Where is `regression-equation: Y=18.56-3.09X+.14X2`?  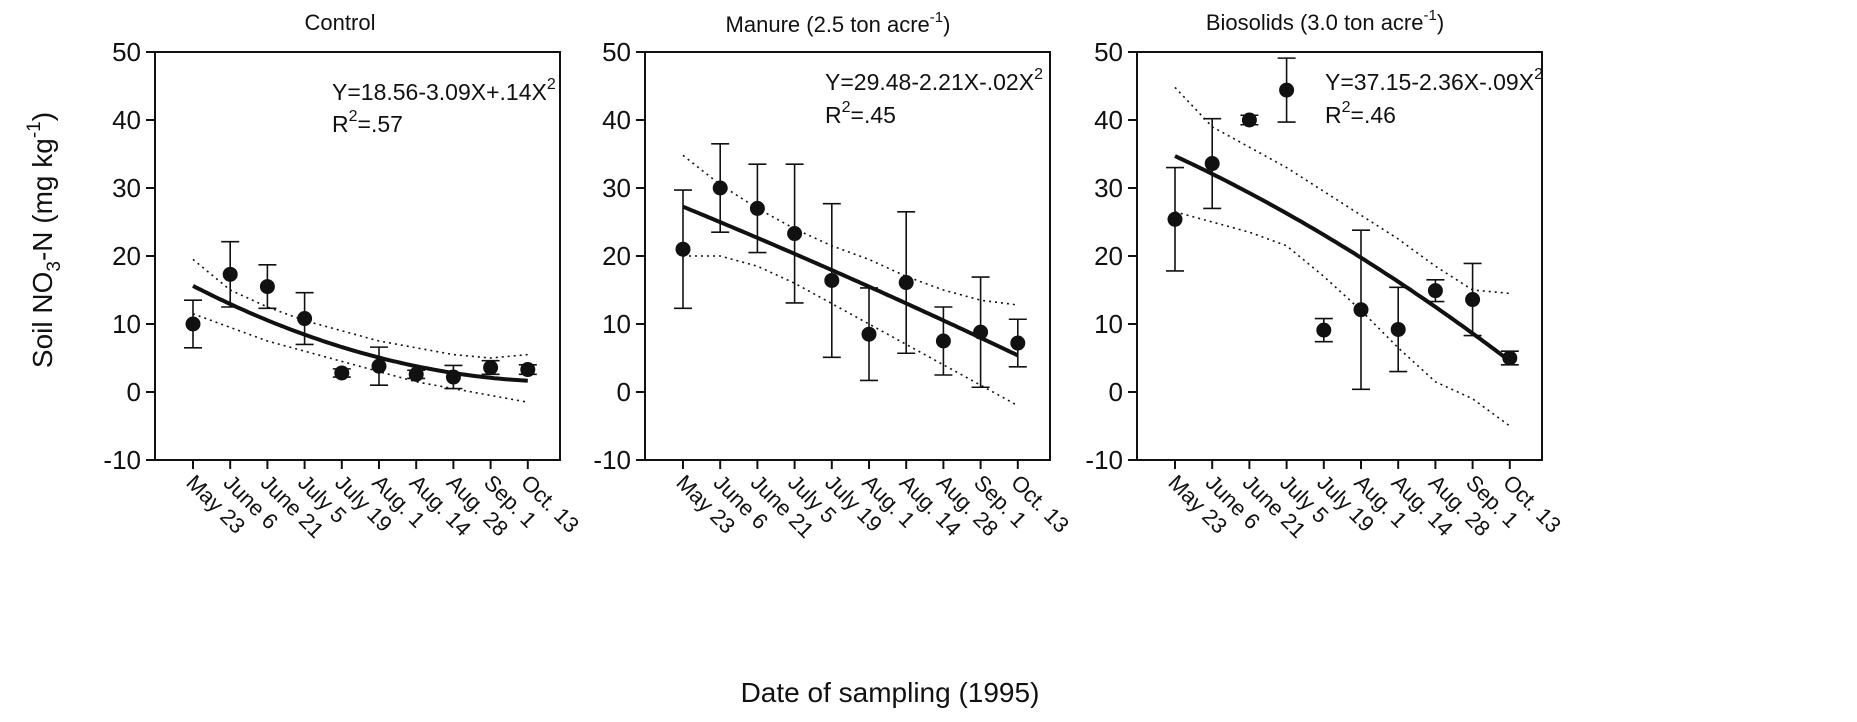
regression-equation: Y=18.56-3.09X+.14X2 is located at coordinates (444, 90).